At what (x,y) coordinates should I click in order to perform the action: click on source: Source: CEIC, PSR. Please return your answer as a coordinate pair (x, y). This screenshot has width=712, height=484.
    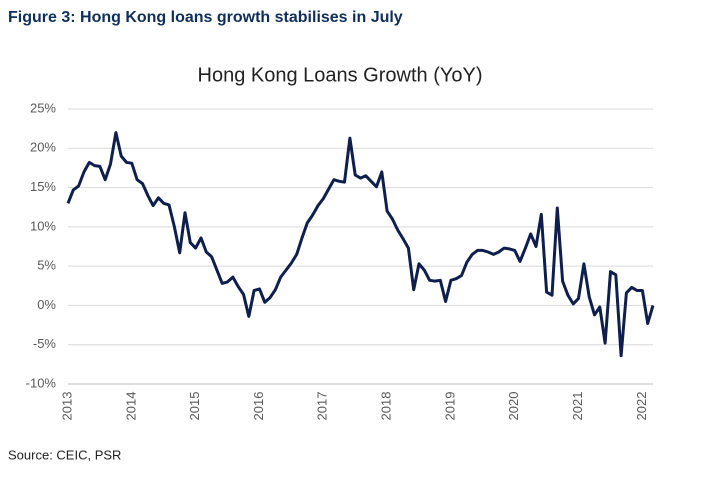
    Looking at the image, I should click on (64, 454).